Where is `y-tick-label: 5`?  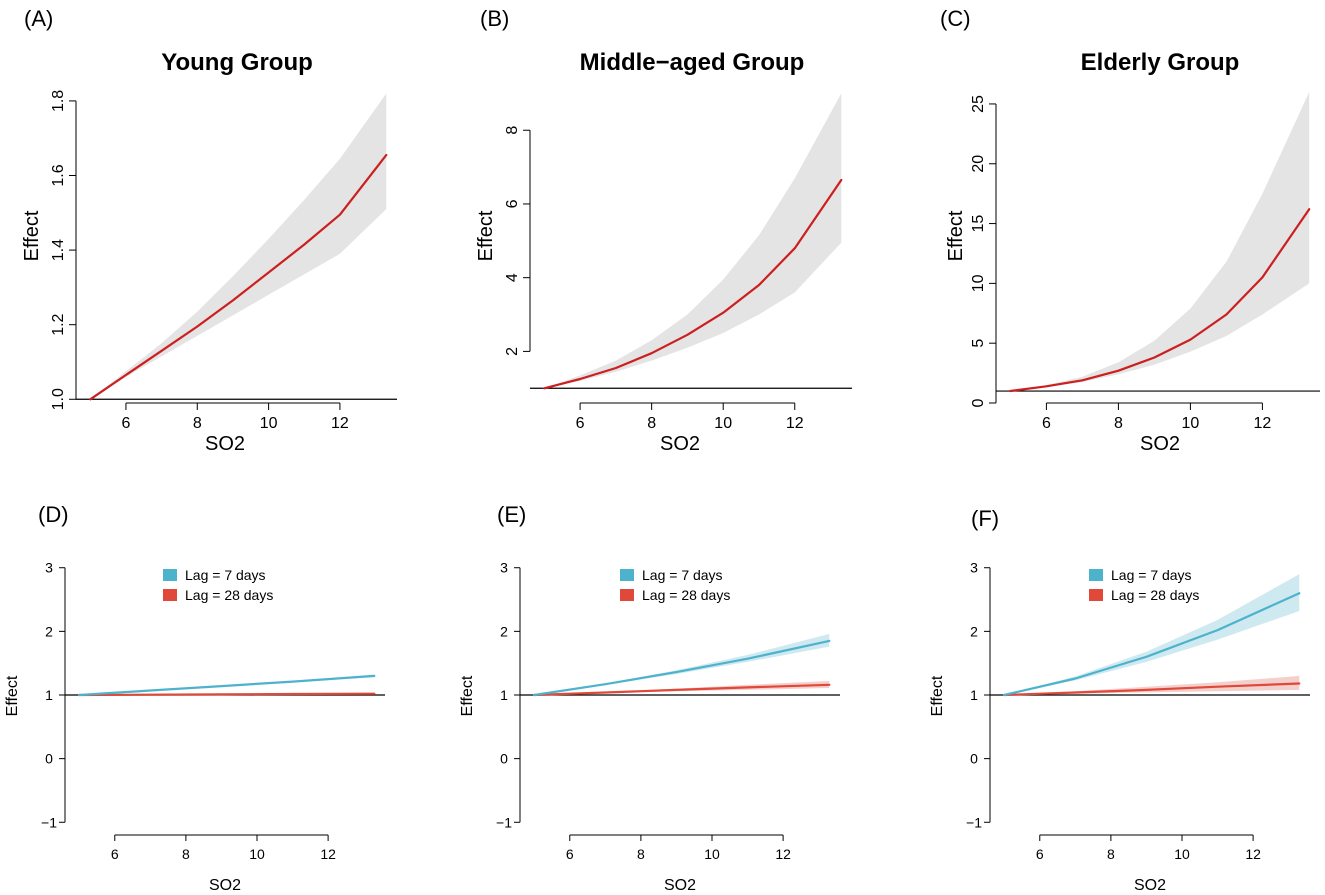
y-tick-label: 5 is located at coordinates (978, 343).